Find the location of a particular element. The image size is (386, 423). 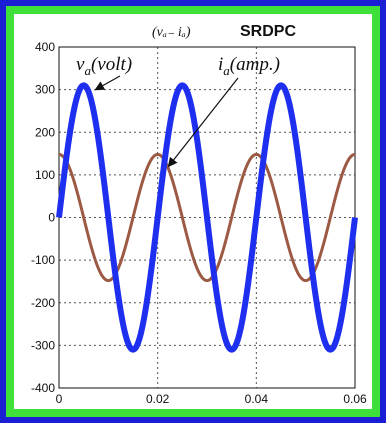

y-tick-label: 200 is located at coordinates (45, 132).